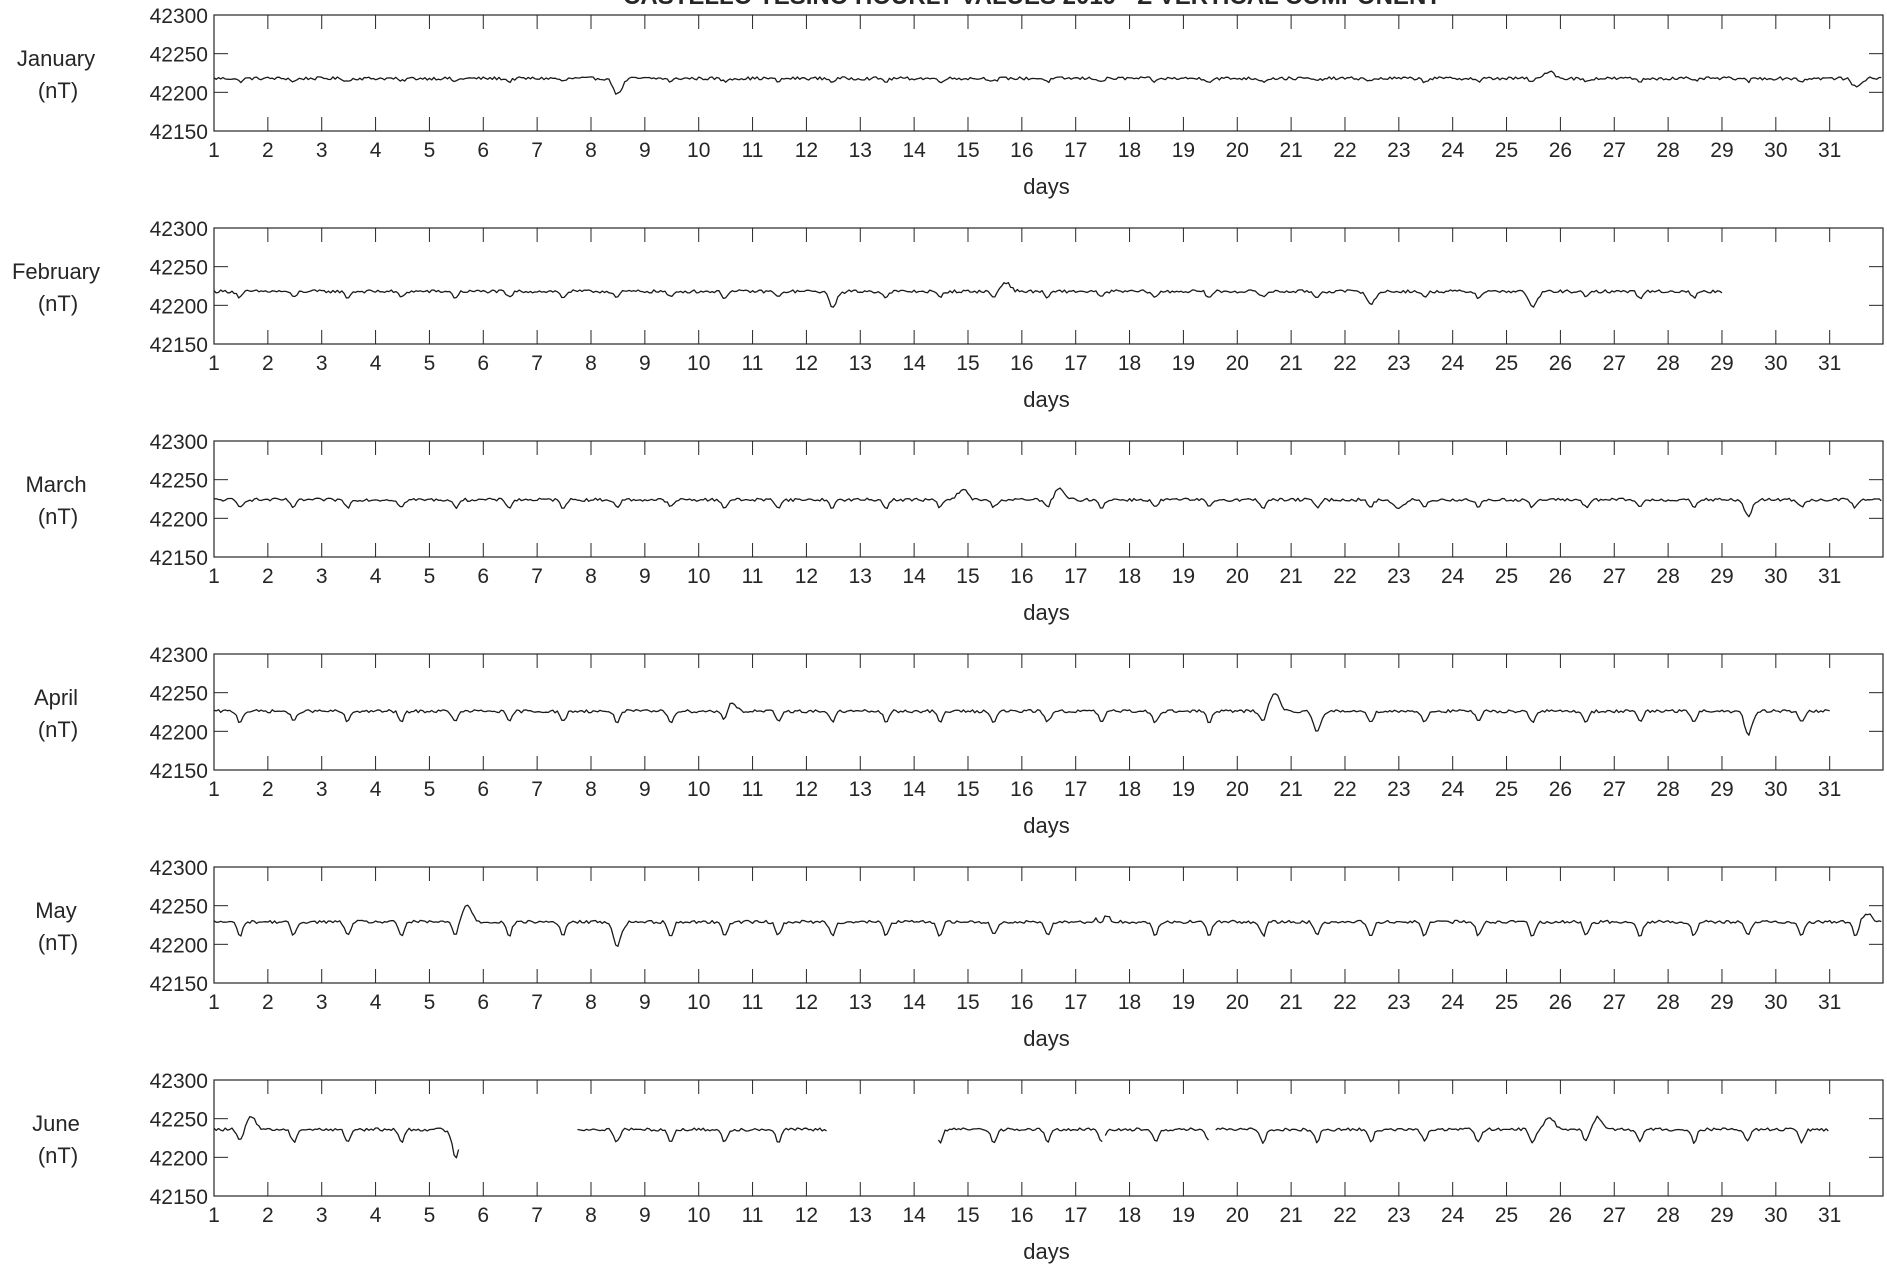 This screenshot has height=1268, width=1887. Describe the element at coordinates (376, 789) in the screenshot. I see `x-tick-label: 4` at that location.